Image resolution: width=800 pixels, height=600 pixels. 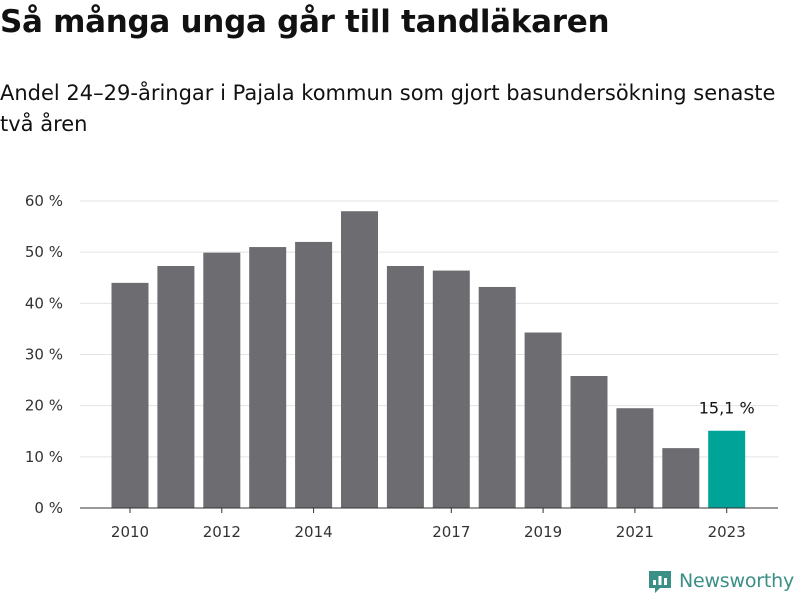 What do you see at coordinates (727, 532) in the screenshot?
I see `x-tick-label: 2023` at bounding box center [727, 532].